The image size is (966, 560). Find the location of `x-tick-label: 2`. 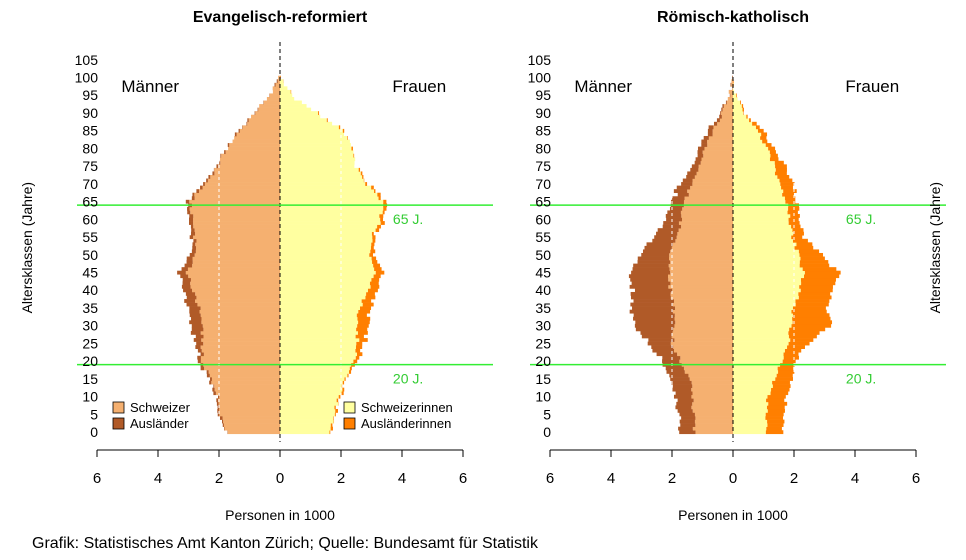

x-tick-label: 2 is located at coordinates (794, 478).